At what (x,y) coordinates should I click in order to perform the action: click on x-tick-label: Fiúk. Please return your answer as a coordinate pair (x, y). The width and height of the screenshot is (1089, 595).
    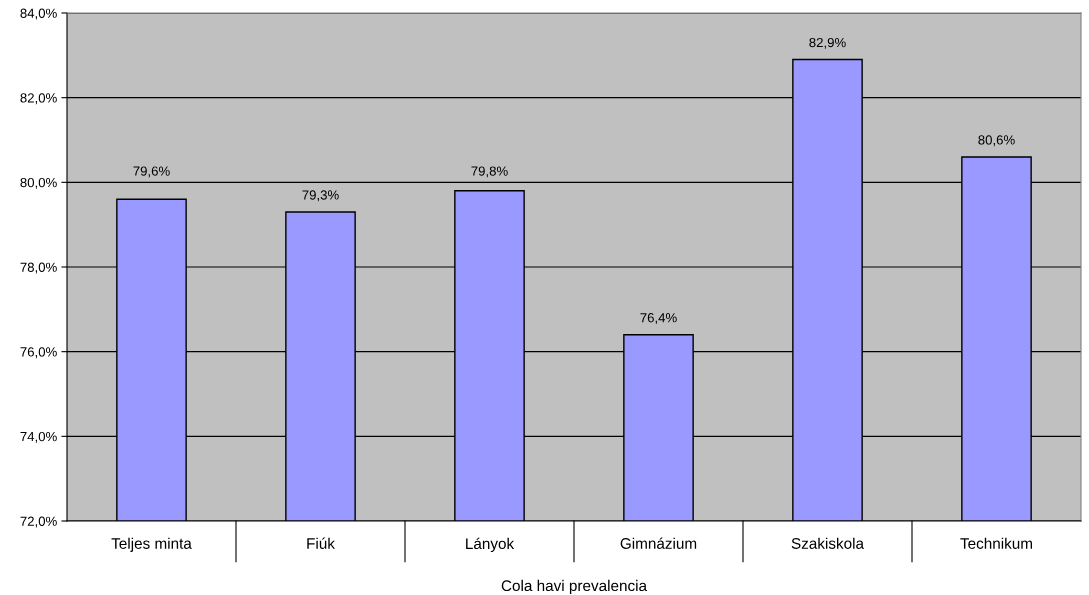
    Looking at the image, I should click on (321, 543).